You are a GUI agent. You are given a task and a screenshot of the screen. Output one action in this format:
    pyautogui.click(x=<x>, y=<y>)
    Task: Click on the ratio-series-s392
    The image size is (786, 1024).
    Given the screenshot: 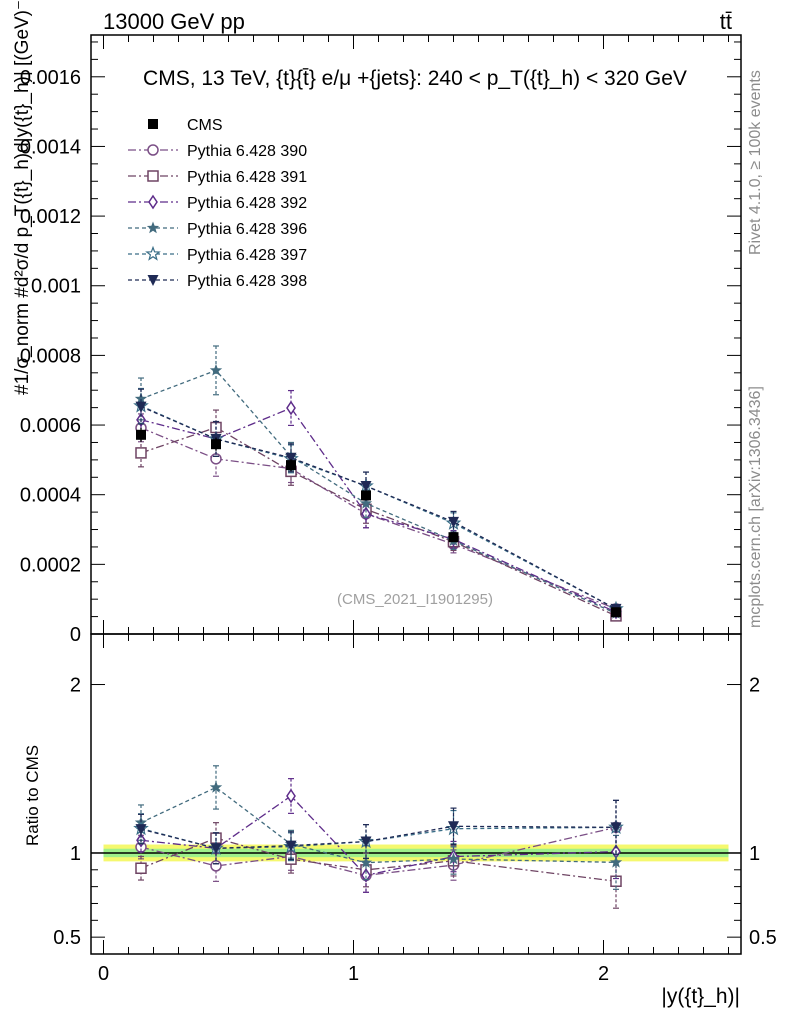 What is the action you would take?
    pyautogui.click(x=378, y=835)
    